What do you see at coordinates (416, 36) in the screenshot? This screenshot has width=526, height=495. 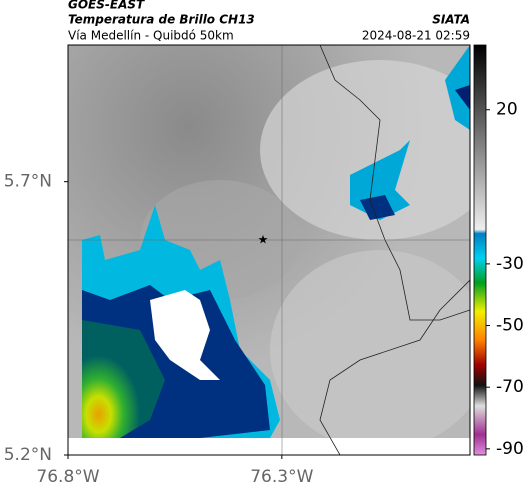 I see `datetime: 2024-08-21 02:59` at bounding box center [416, 36].